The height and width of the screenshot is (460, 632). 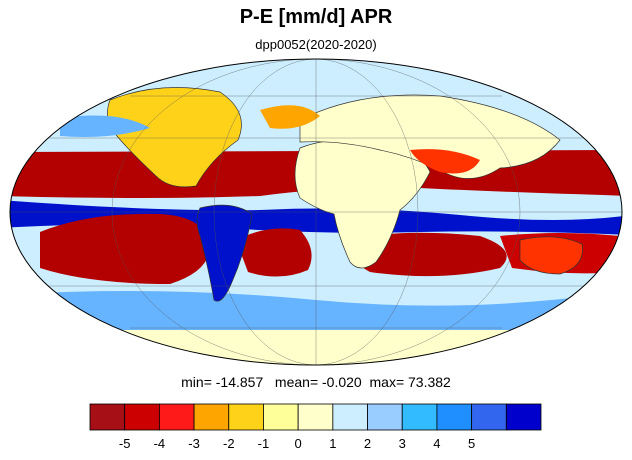 What do you see at coordinates (551, 255) in the screenshot?
I see `australia-land` at bounding box center [551, 255].